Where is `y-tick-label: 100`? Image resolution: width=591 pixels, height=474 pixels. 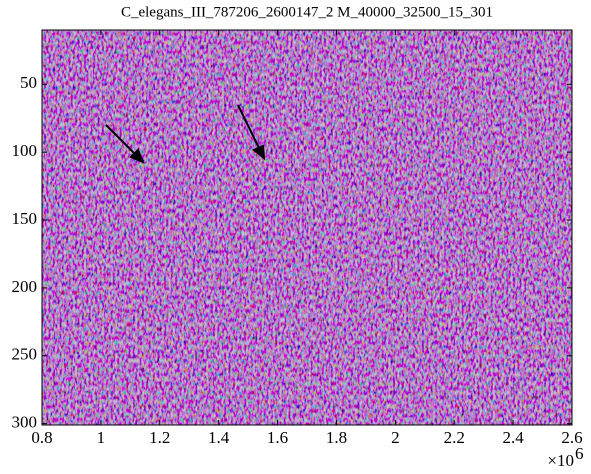
y-tick-label: 100 is located at coordinates (25, 150).